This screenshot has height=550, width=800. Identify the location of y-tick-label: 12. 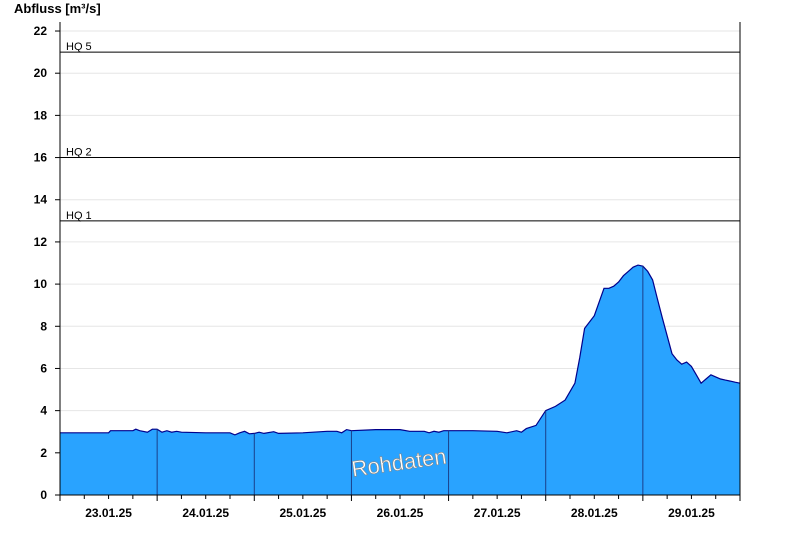
(41, 242).